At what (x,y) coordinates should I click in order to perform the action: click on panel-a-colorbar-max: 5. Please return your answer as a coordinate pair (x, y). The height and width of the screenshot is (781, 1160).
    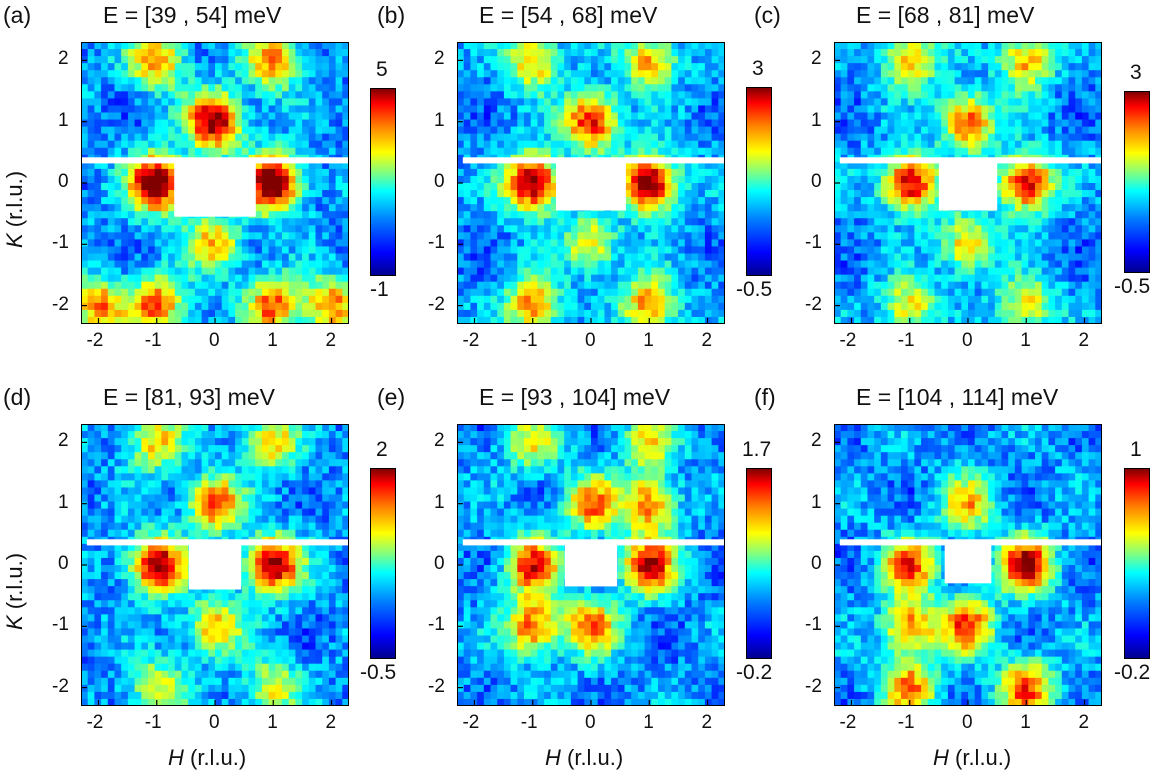
    Looking at the image, I should click on (382, 69).